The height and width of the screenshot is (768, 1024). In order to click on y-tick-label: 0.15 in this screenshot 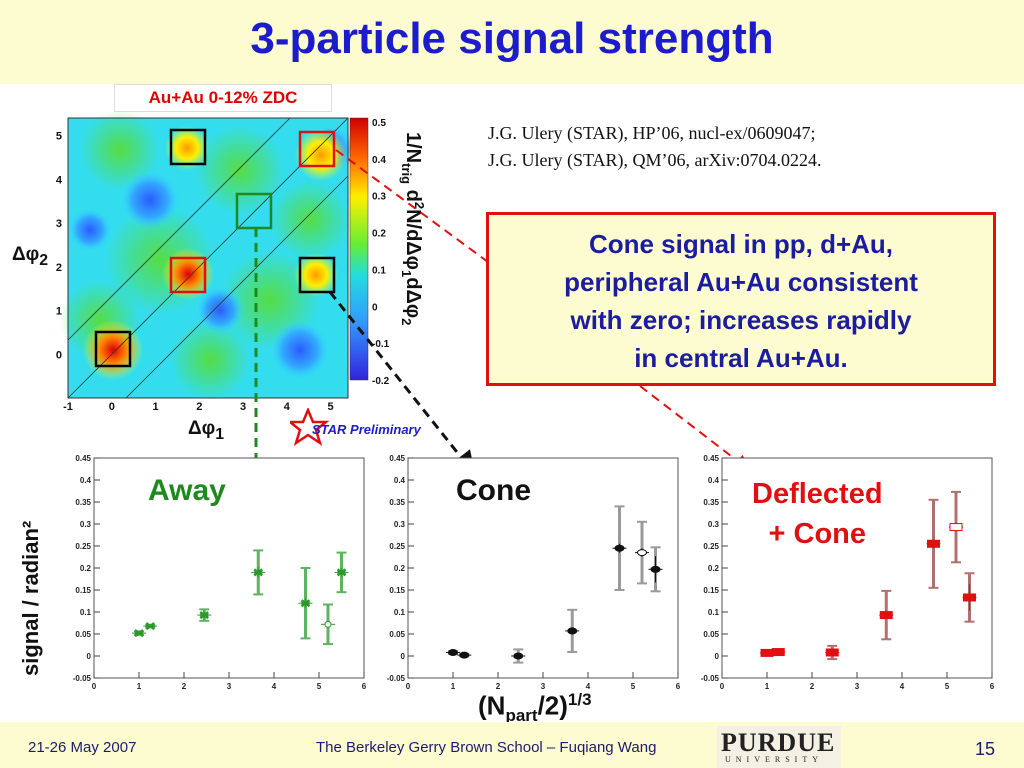, I will do `click(83, 590)`.